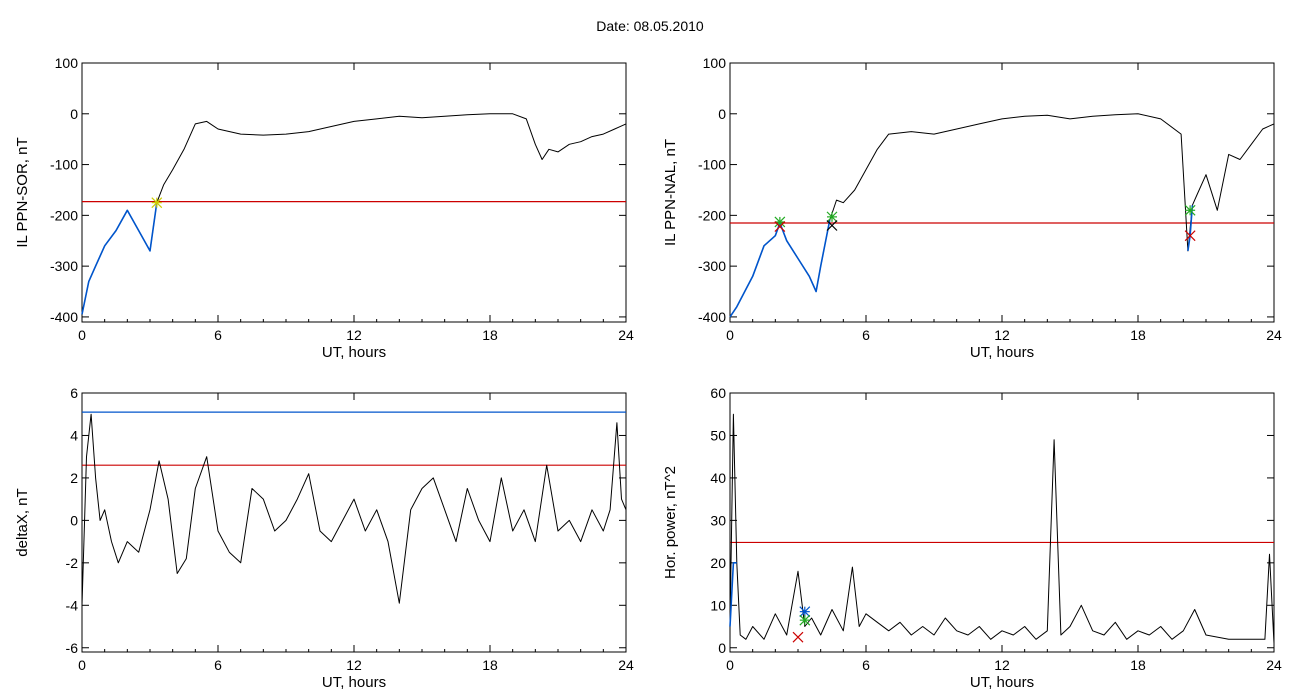 The width and height of the screenshot is (1300, 700). I want to click on y-tick-label: -2, so click(72, 563).